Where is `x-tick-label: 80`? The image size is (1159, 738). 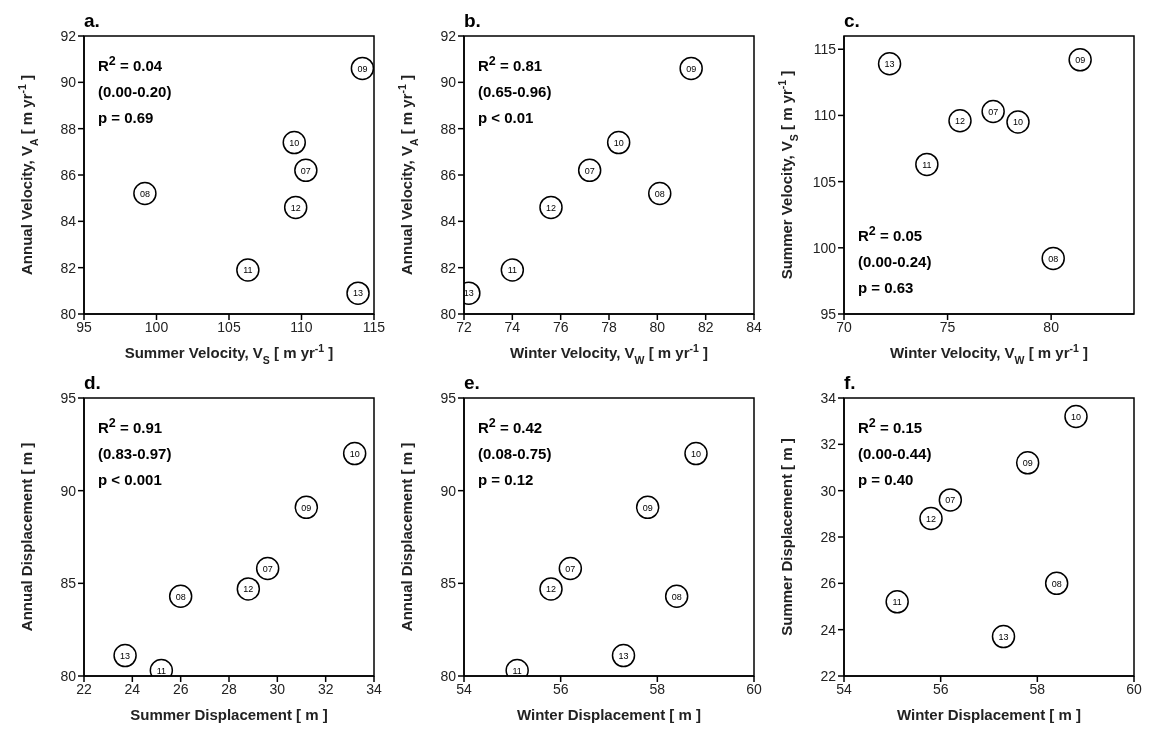
x-tick-label: 80 is located at coordinates (1051, 326).